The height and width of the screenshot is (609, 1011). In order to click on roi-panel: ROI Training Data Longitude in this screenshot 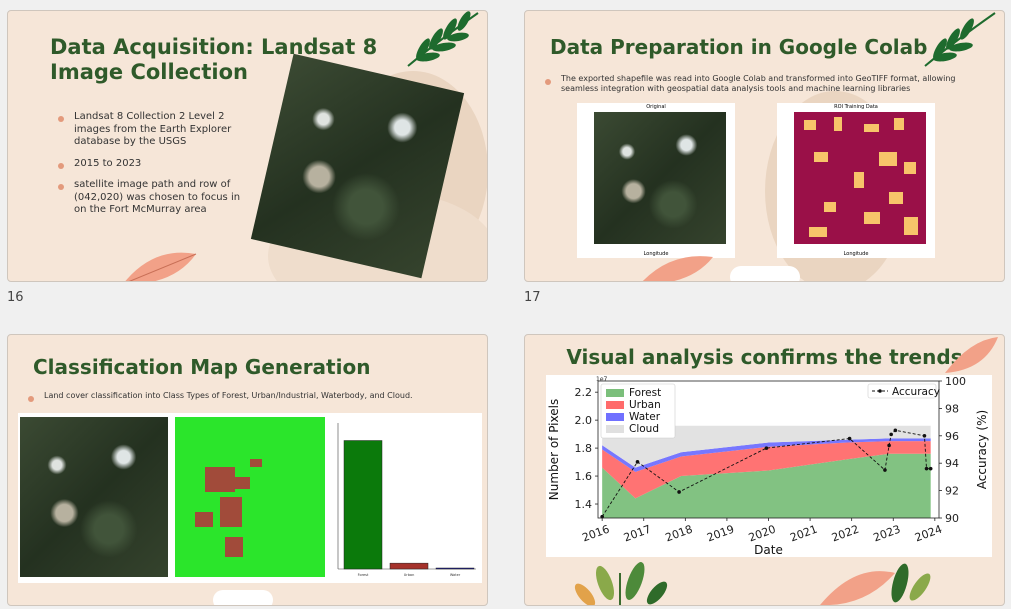, I will do `click(856, 180)`.